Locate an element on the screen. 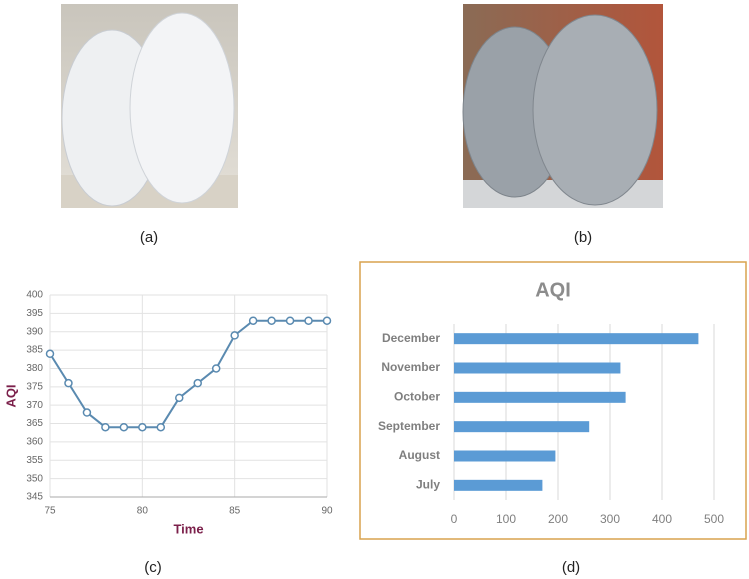  x-tick-label: 500 is located at coordinates (714, 519).